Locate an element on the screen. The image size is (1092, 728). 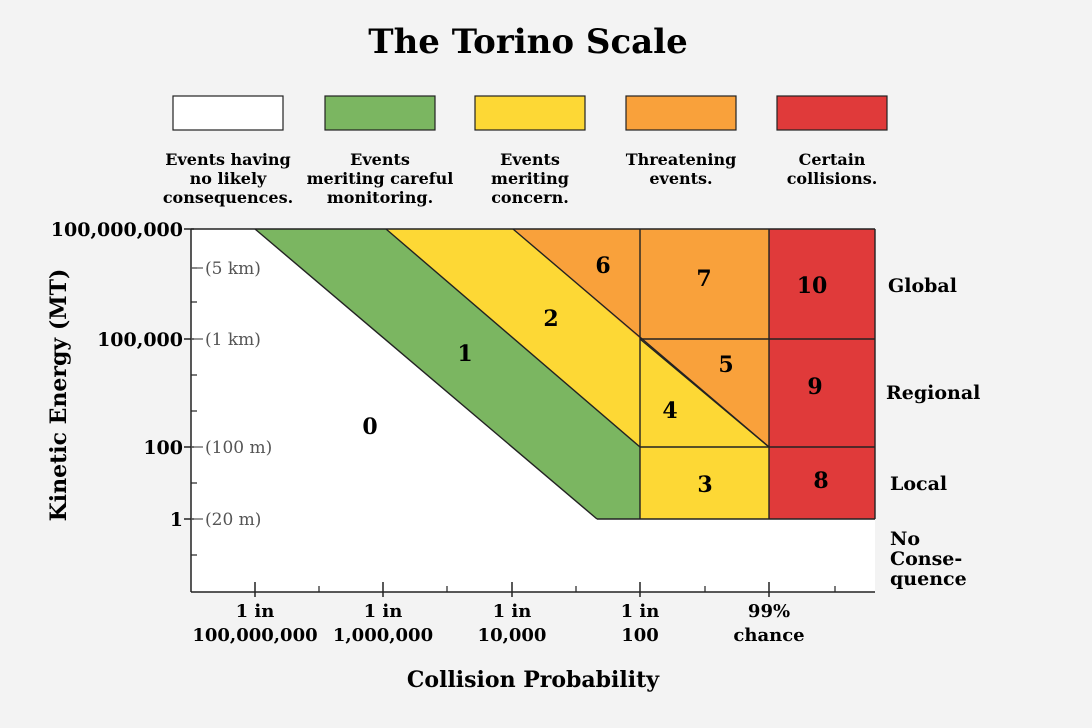
legend-label-line: consequences. is located at coordinates (228, 197).